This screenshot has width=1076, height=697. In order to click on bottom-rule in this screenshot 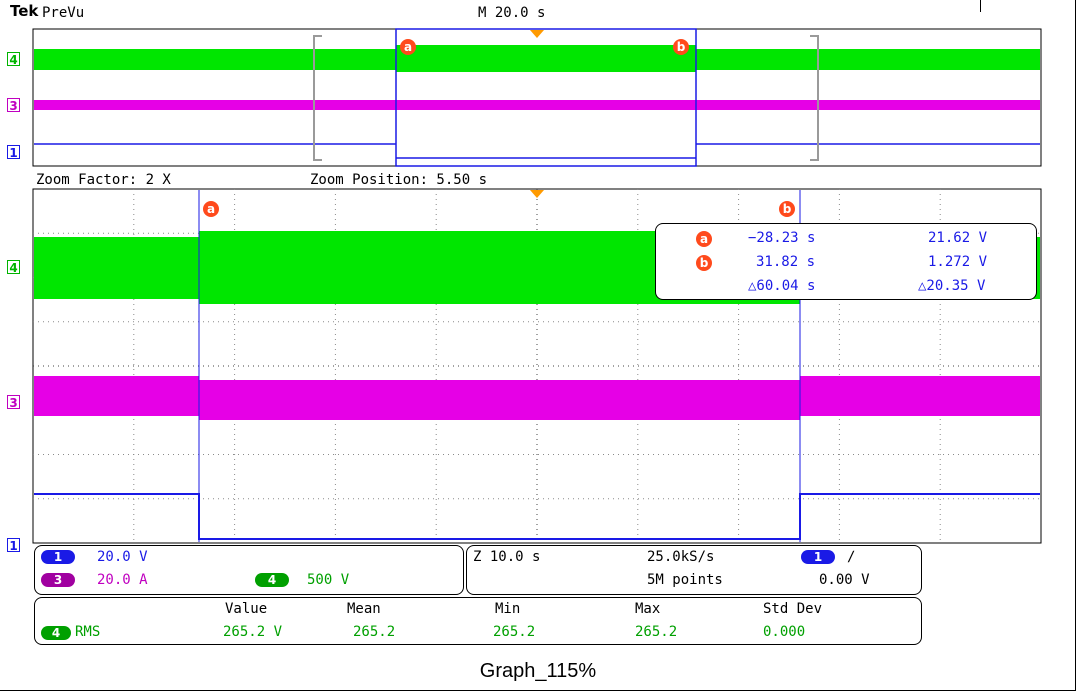, I will do `click(538, 690)`.